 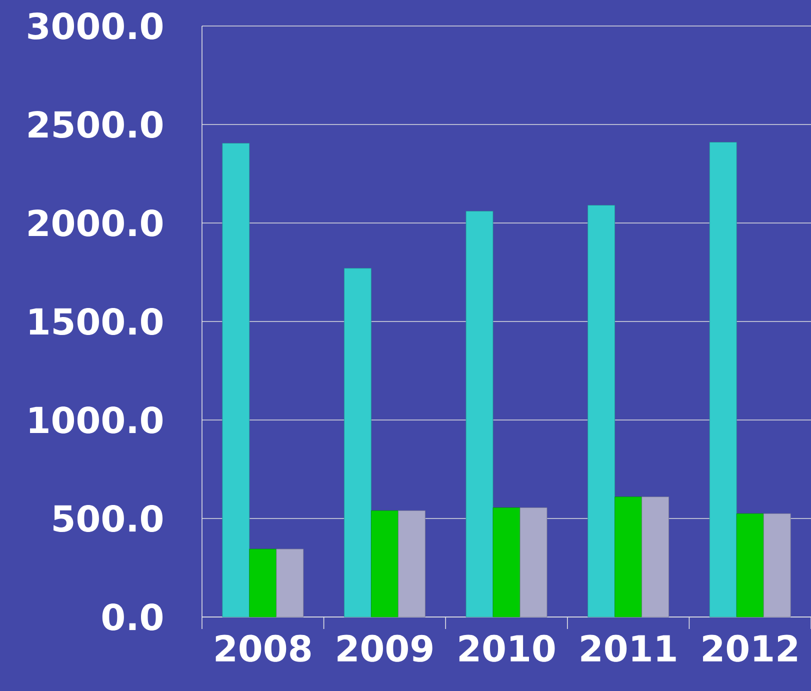 What do you see at coordinates (263, 648) in the screenshot?
I see `x-tick-label: 2008` at bounding box center [263, 648].